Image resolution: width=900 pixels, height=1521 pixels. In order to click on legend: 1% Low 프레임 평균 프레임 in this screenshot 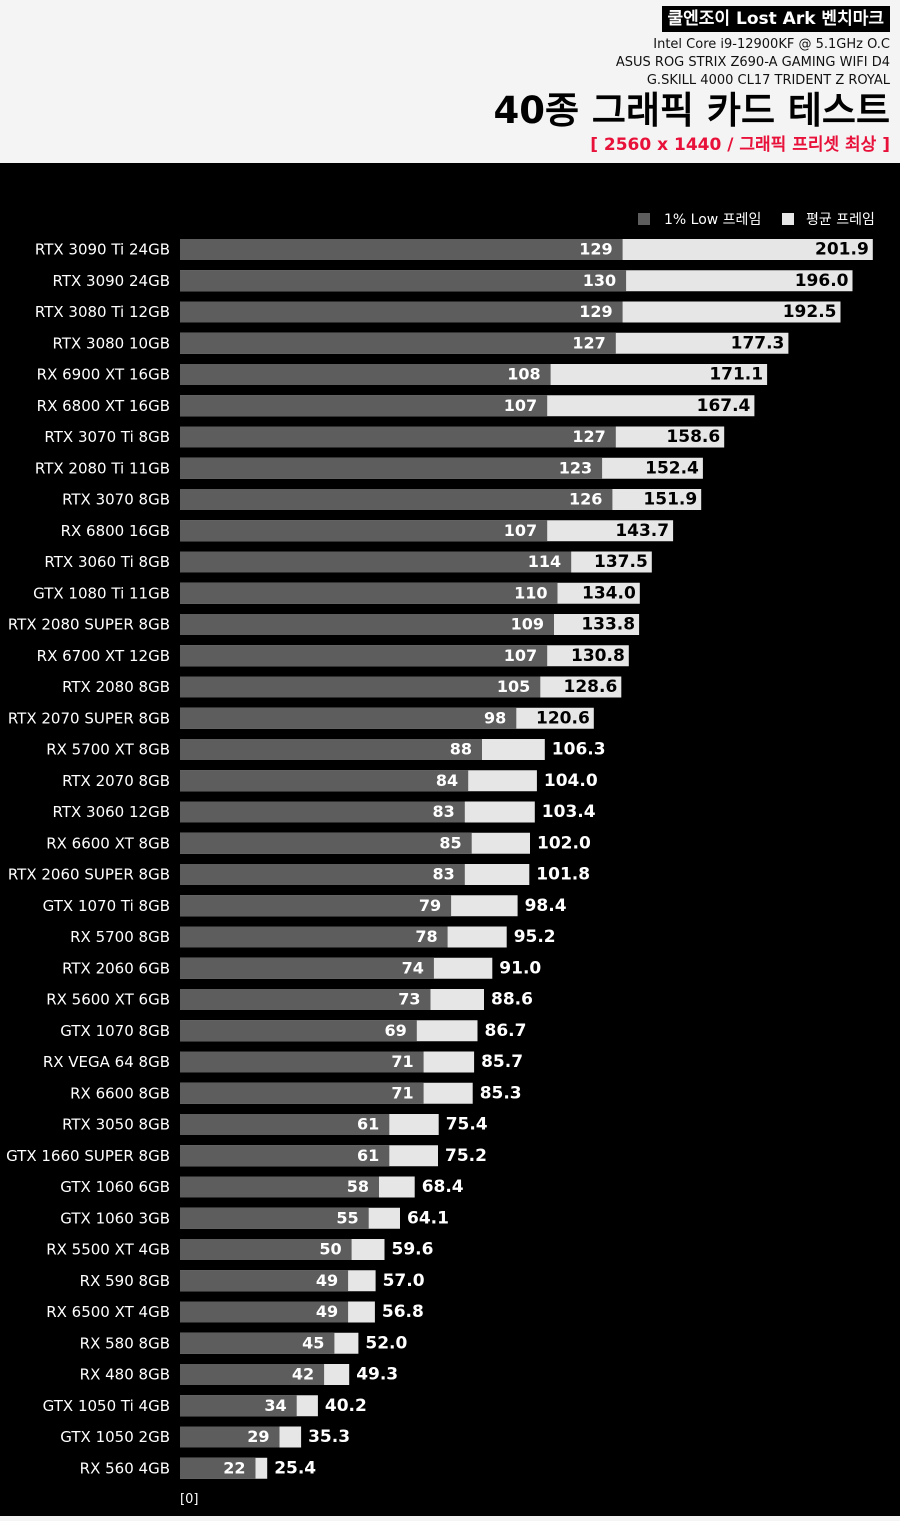, I will do `click(756, 220)`.